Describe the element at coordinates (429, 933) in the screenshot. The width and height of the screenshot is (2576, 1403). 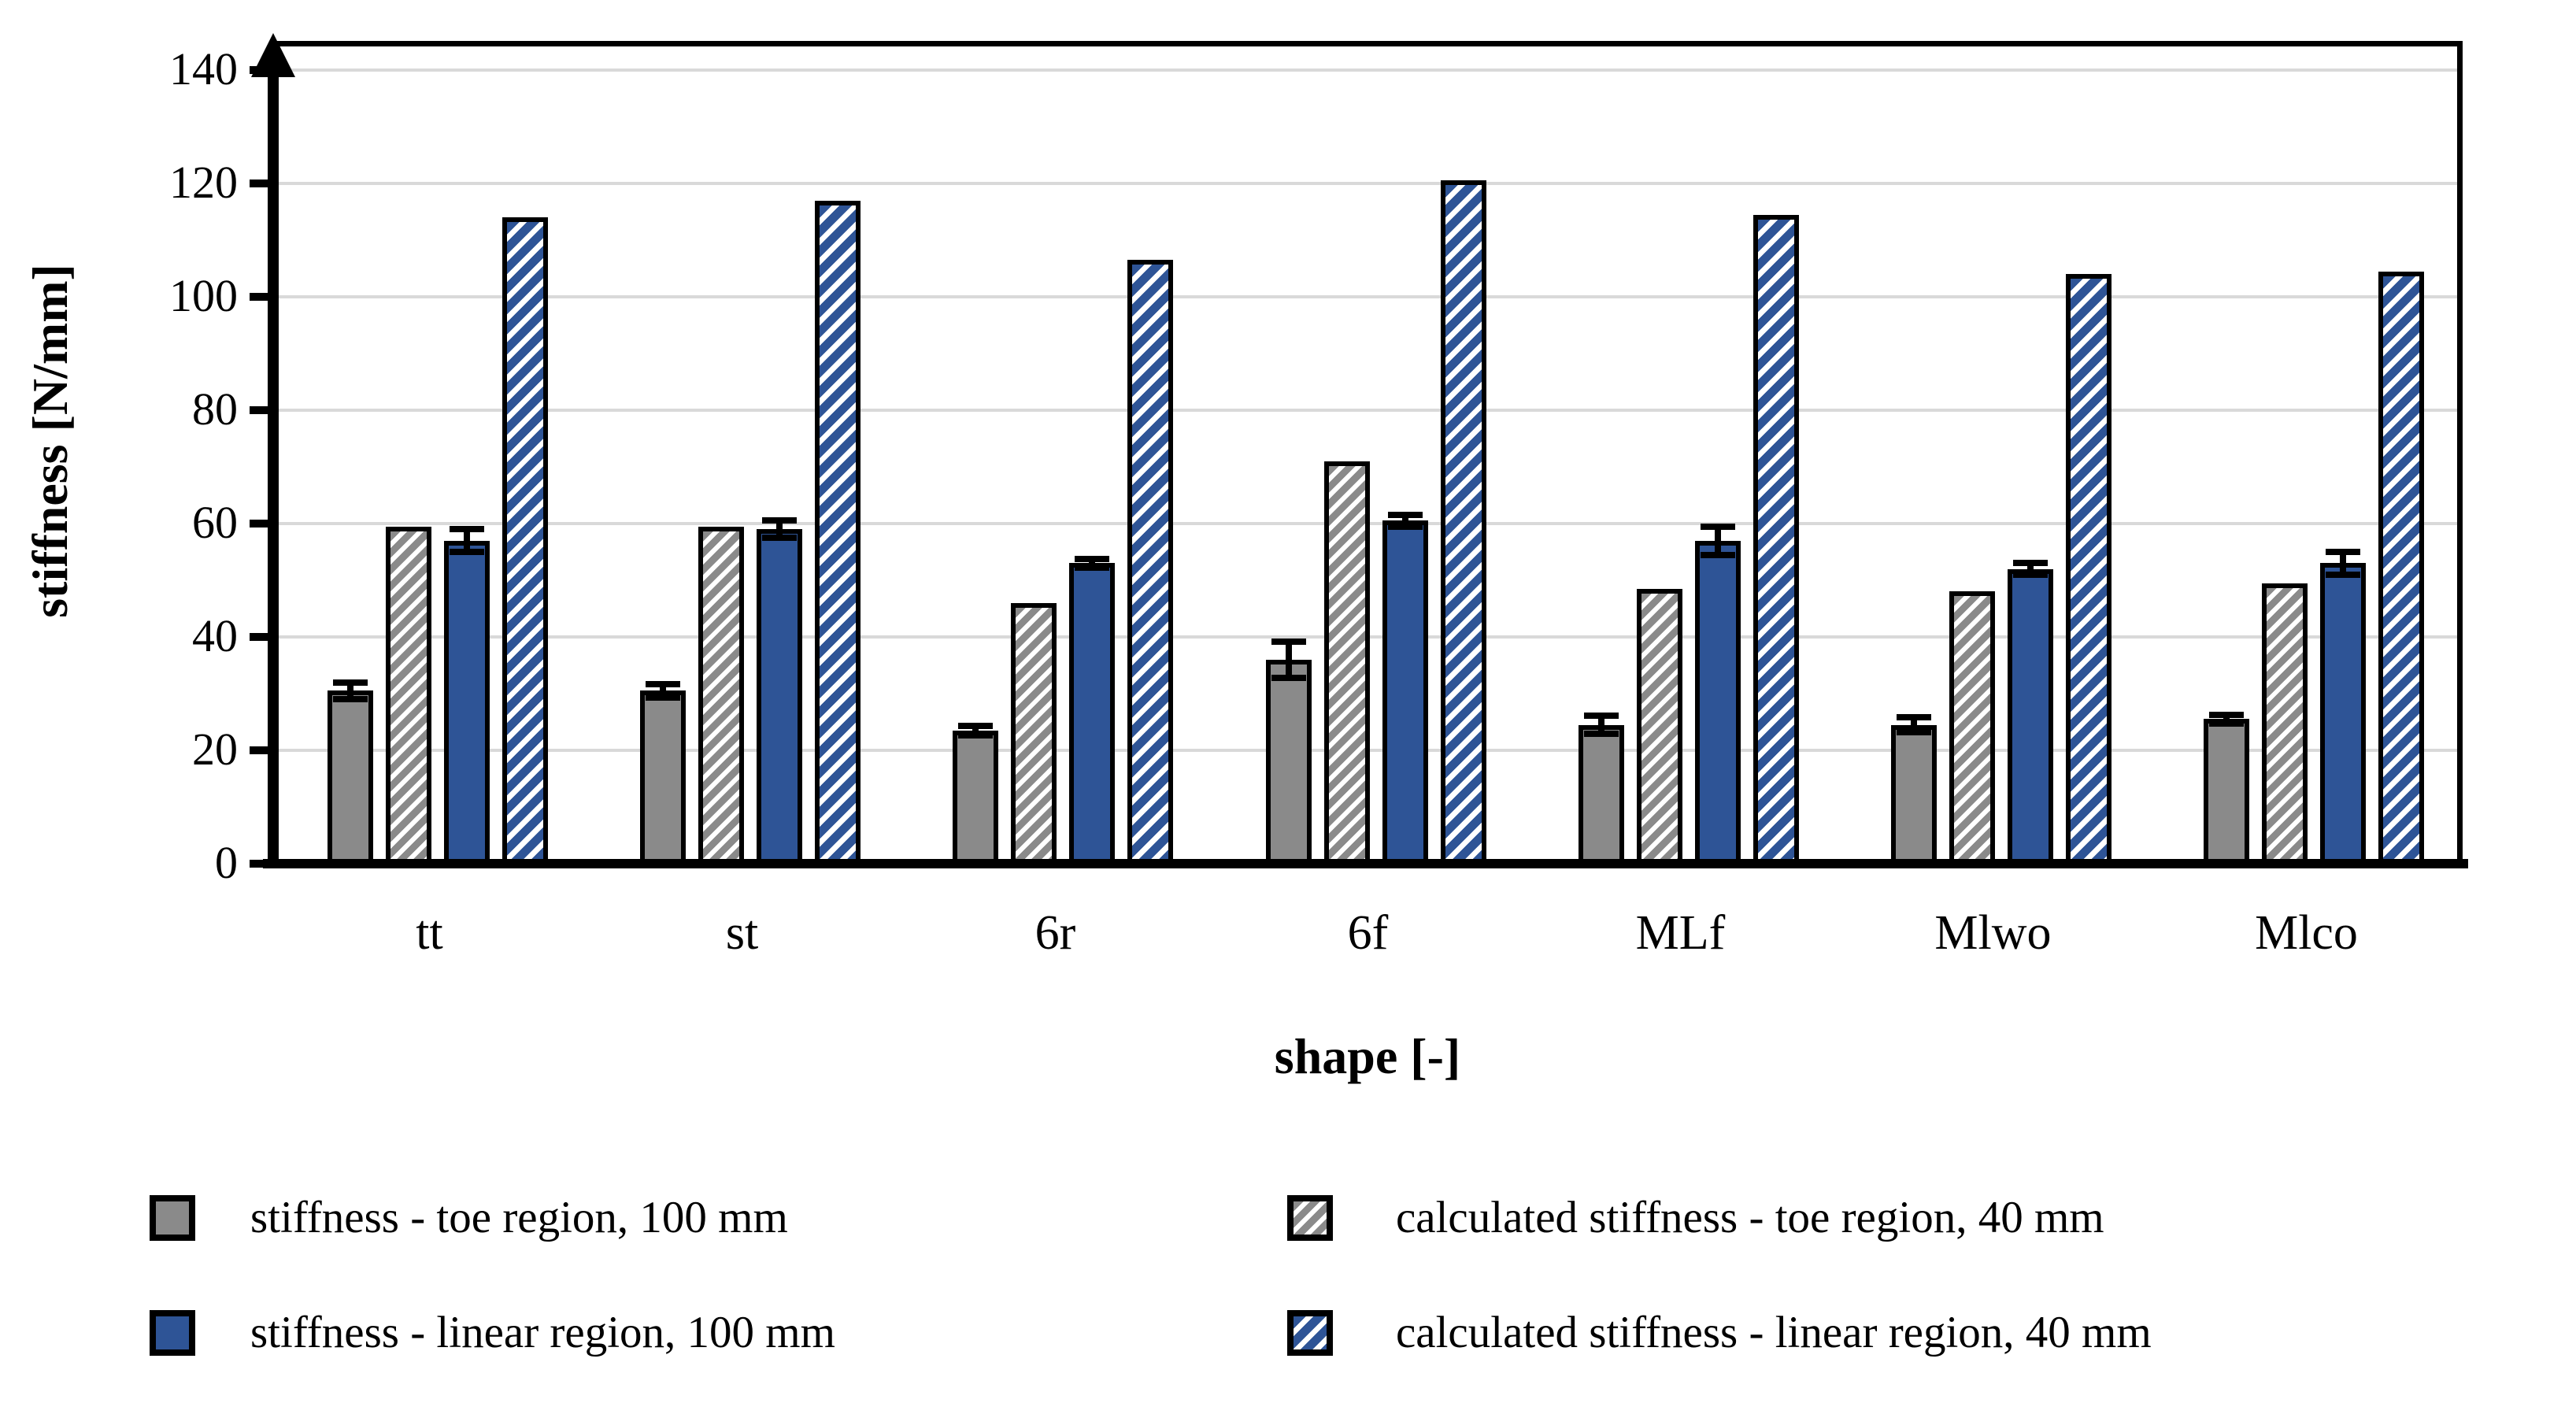
I see `x-category-label-tt: tt` at that location.